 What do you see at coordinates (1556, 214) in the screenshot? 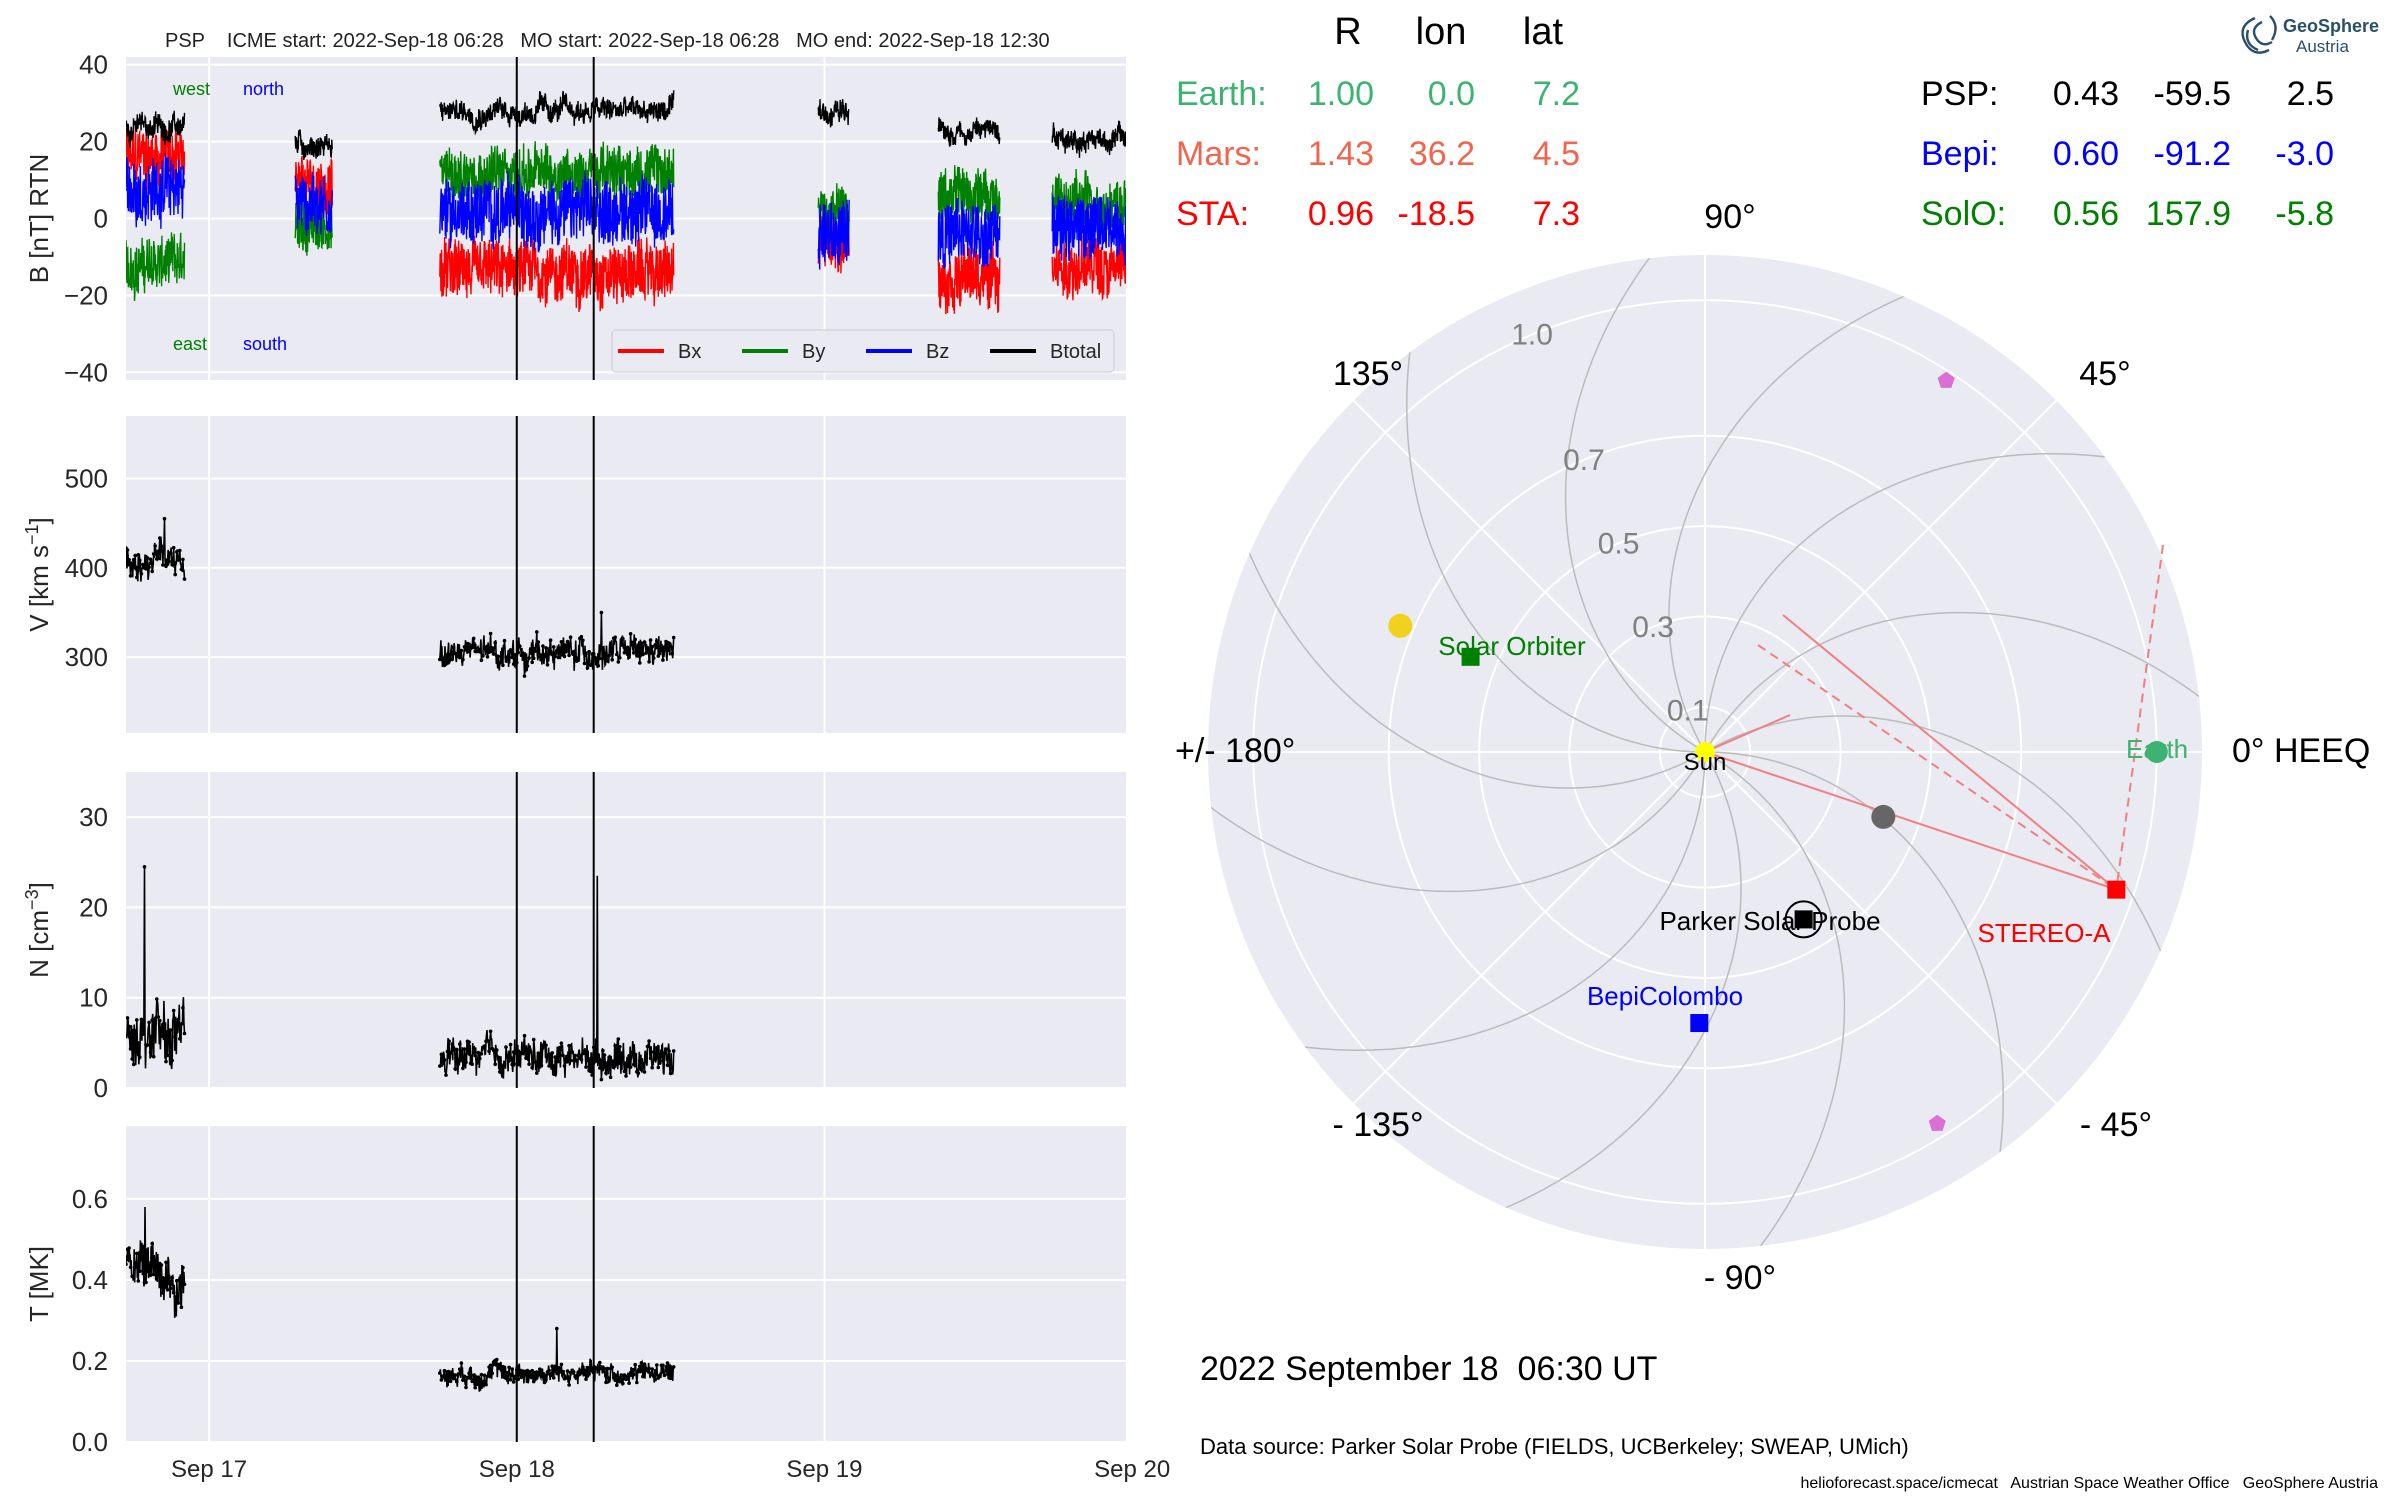
I see `row-lat: 7.3` at bounding box center [1556, 214].